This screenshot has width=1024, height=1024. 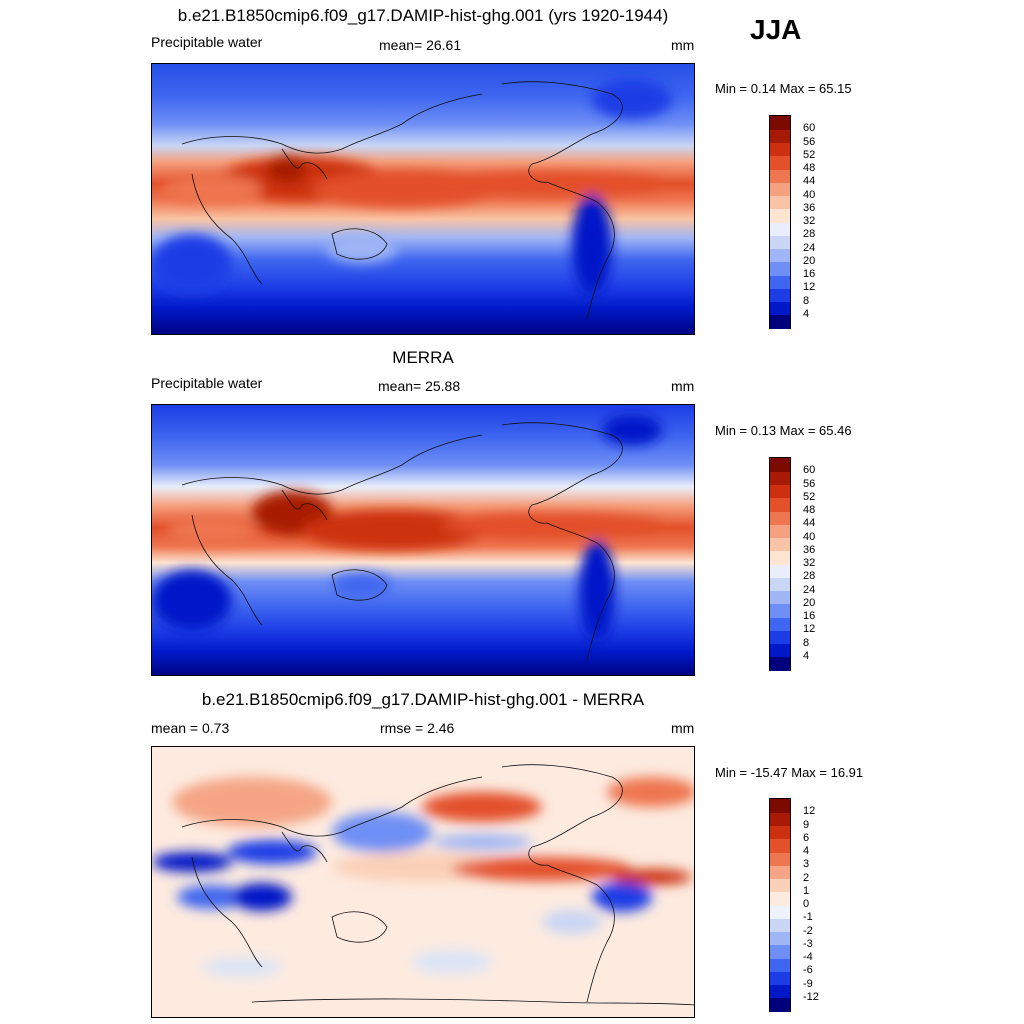 What do you see at coordinates (207, 42) in the screenshot?
I see `panel-1-variable-label: Precipitable water` at bounding box center [207, 42].